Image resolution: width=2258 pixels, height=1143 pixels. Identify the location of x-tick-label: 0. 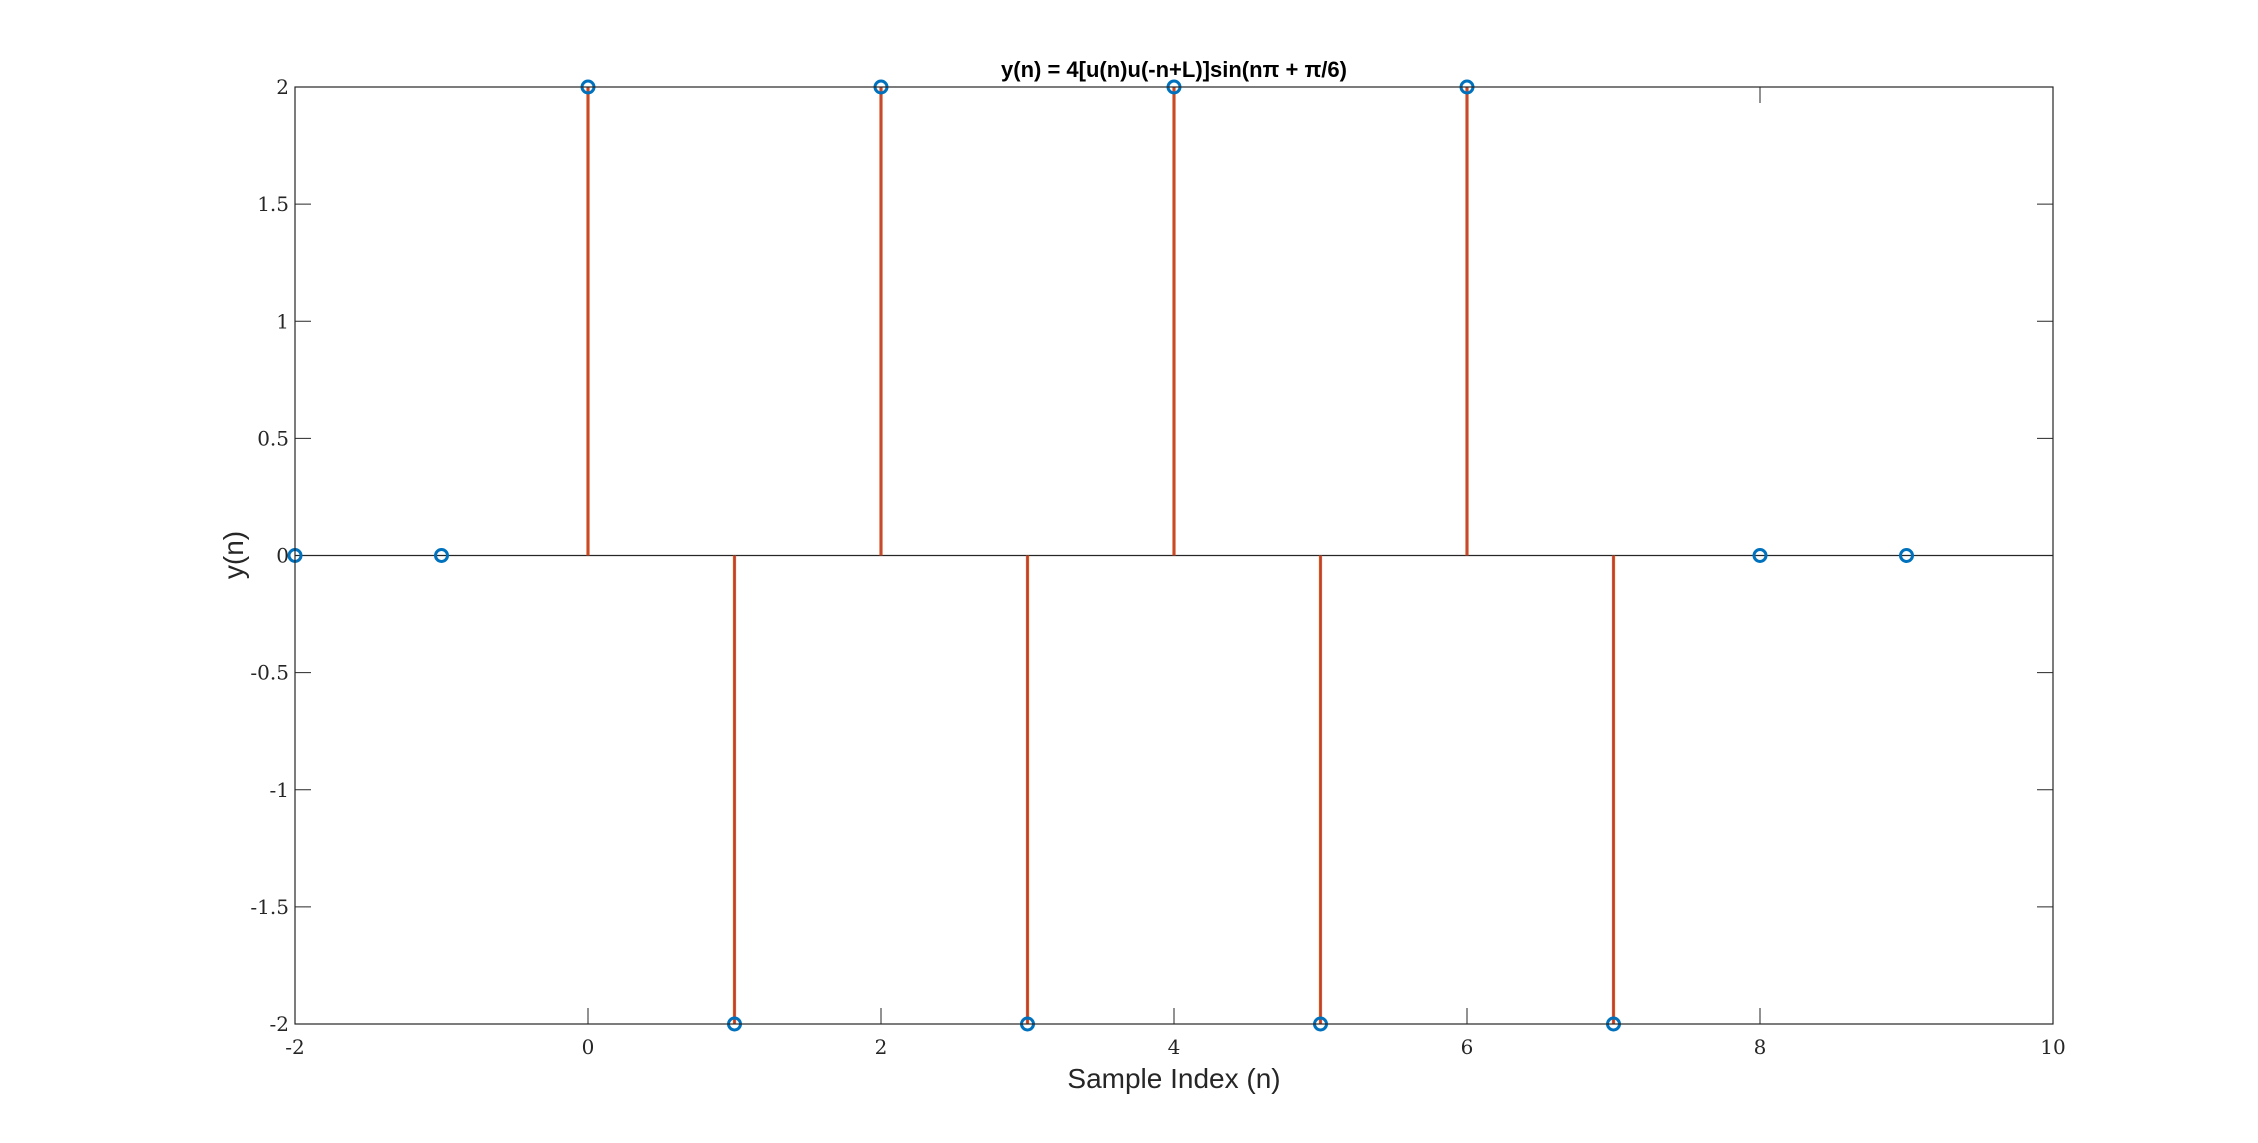
(588, 1047).